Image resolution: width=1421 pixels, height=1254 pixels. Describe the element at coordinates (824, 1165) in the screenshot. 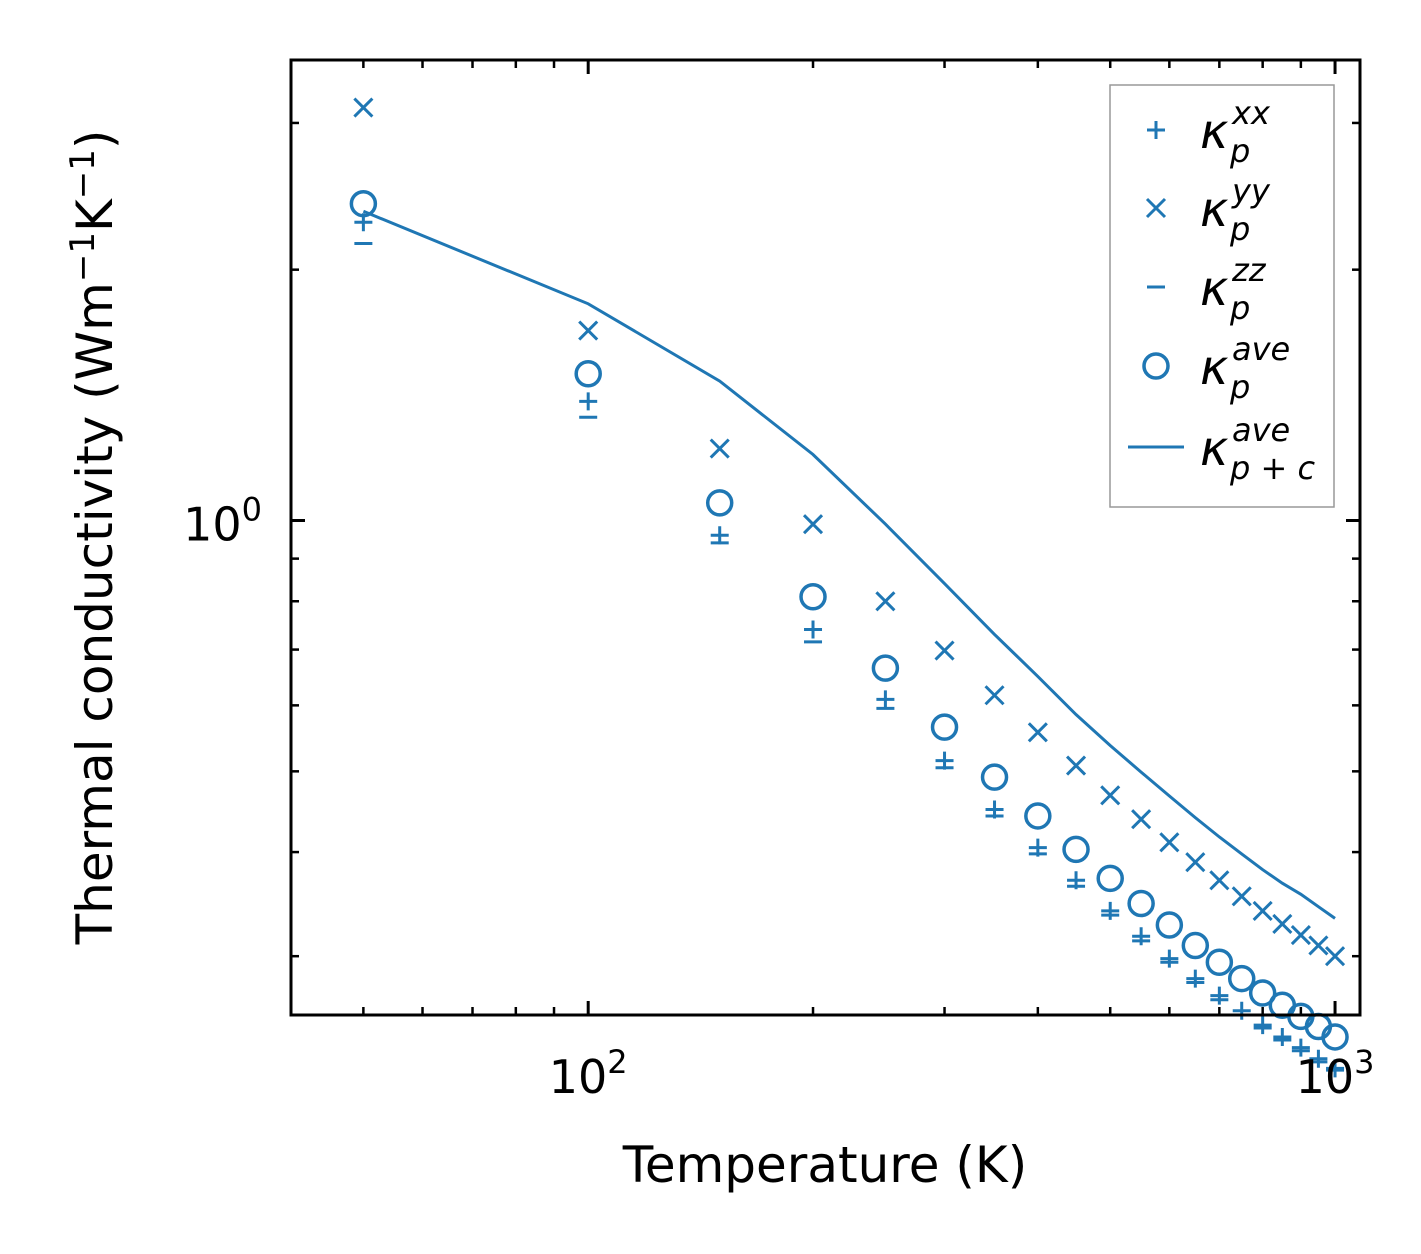

I see `x-axis-label: Temperature (K)` at that location.